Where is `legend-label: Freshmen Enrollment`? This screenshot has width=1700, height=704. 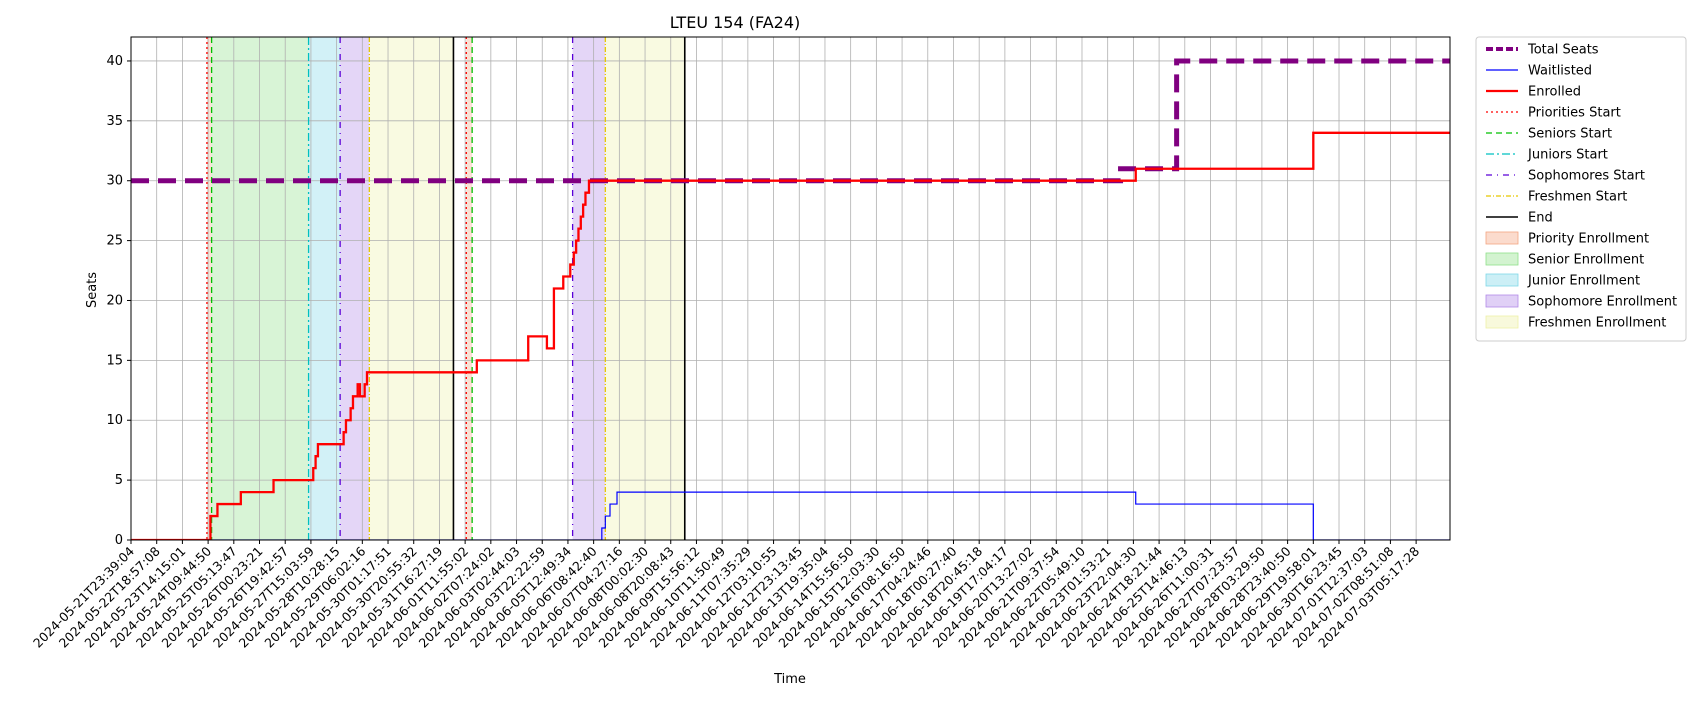 legend-label: Freshmen Enrollment is located at coordinates (1597, 323).